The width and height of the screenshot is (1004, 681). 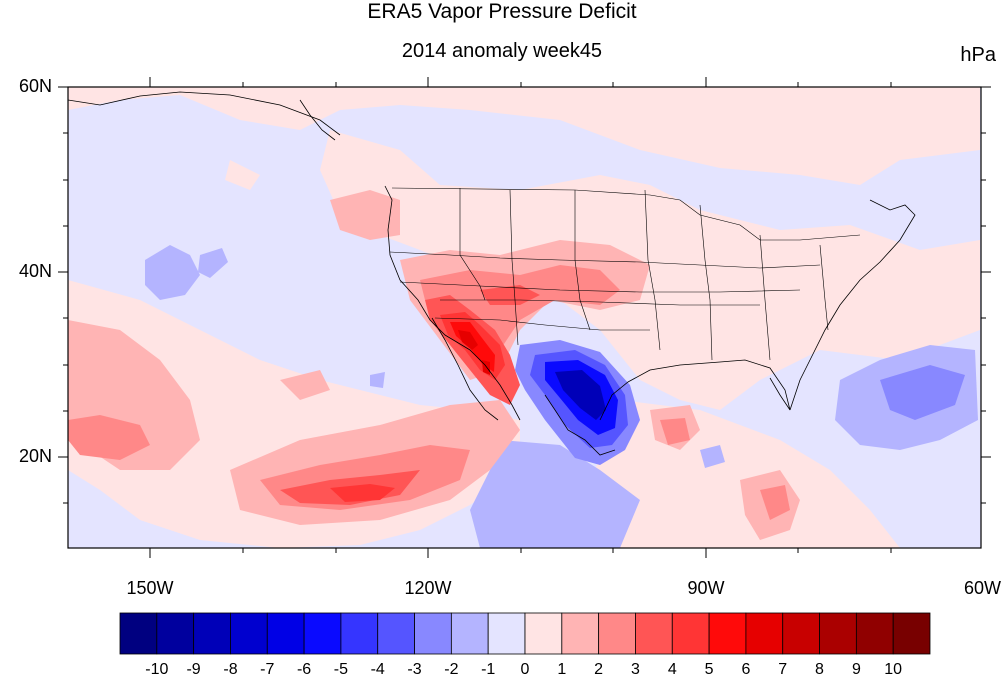 I want to click on colorbar, so click(x=525, y=633).